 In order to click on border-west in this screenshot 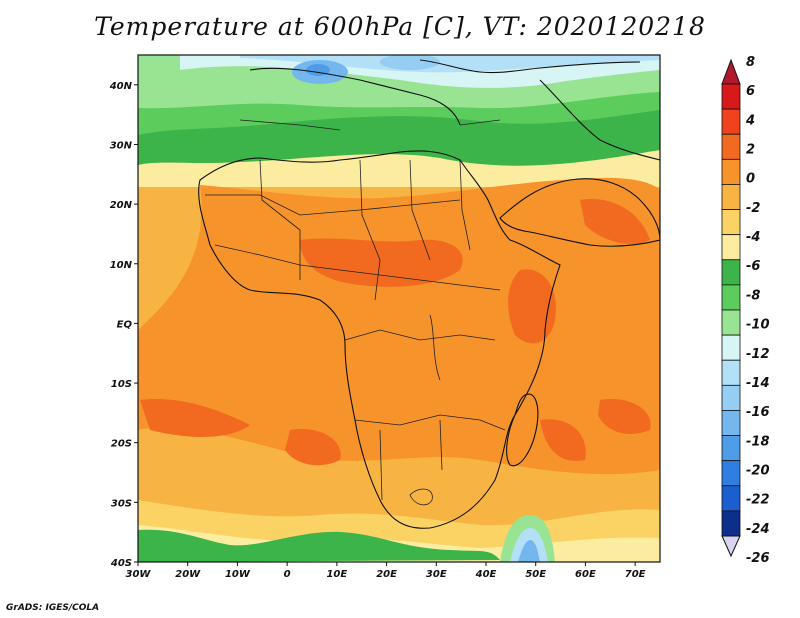, I will do `click(280, 219)`.